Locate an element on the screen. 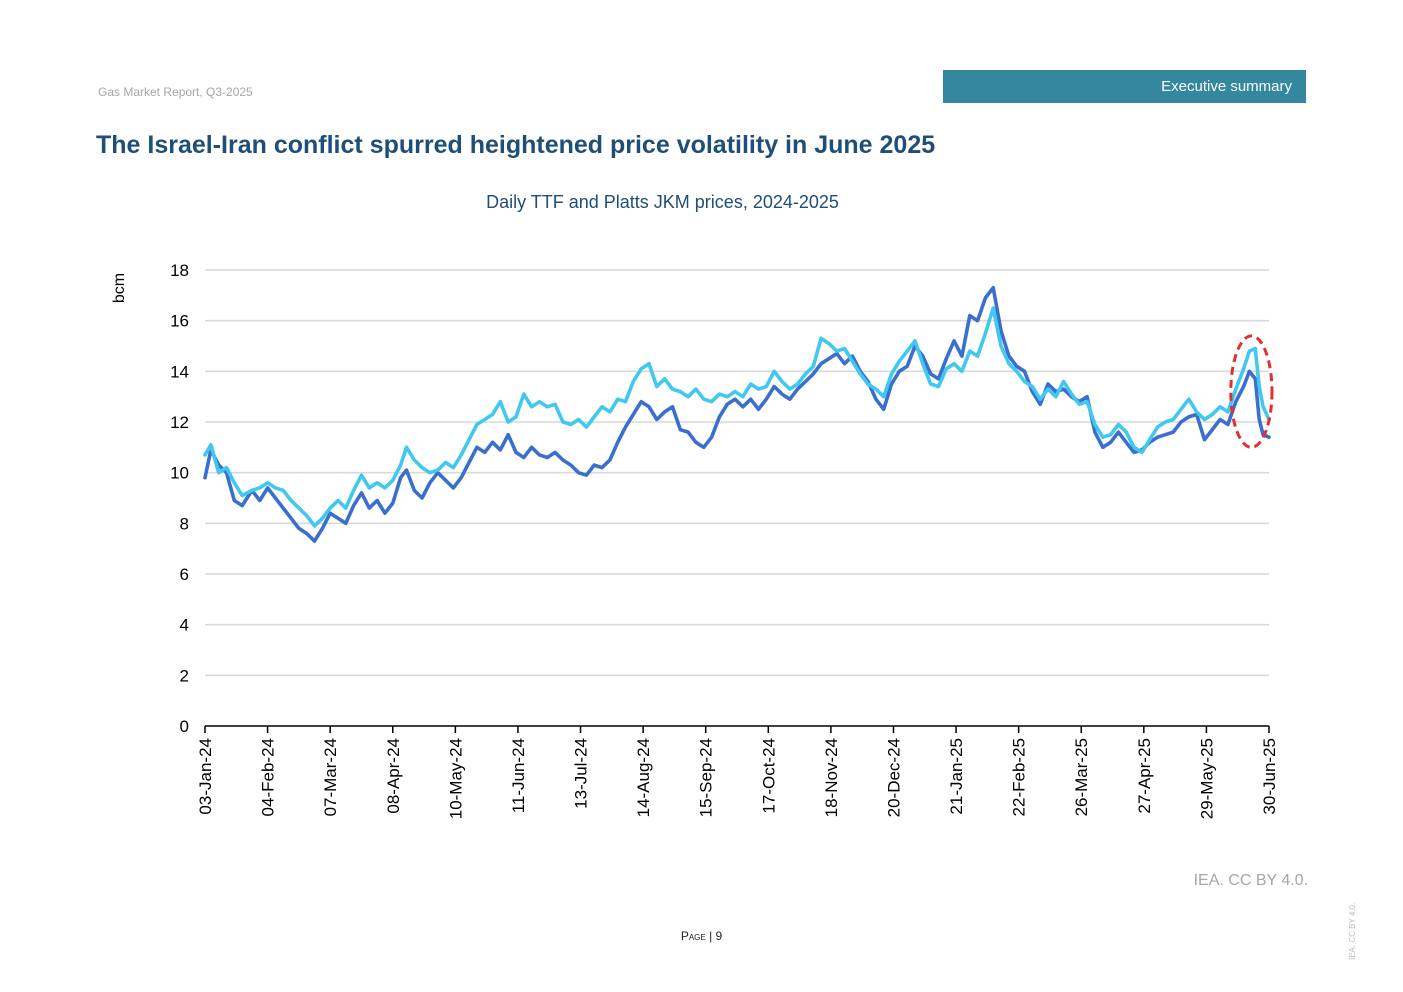  x-tick-label: 07-Mar-24 is located at coordinates (330, 777).